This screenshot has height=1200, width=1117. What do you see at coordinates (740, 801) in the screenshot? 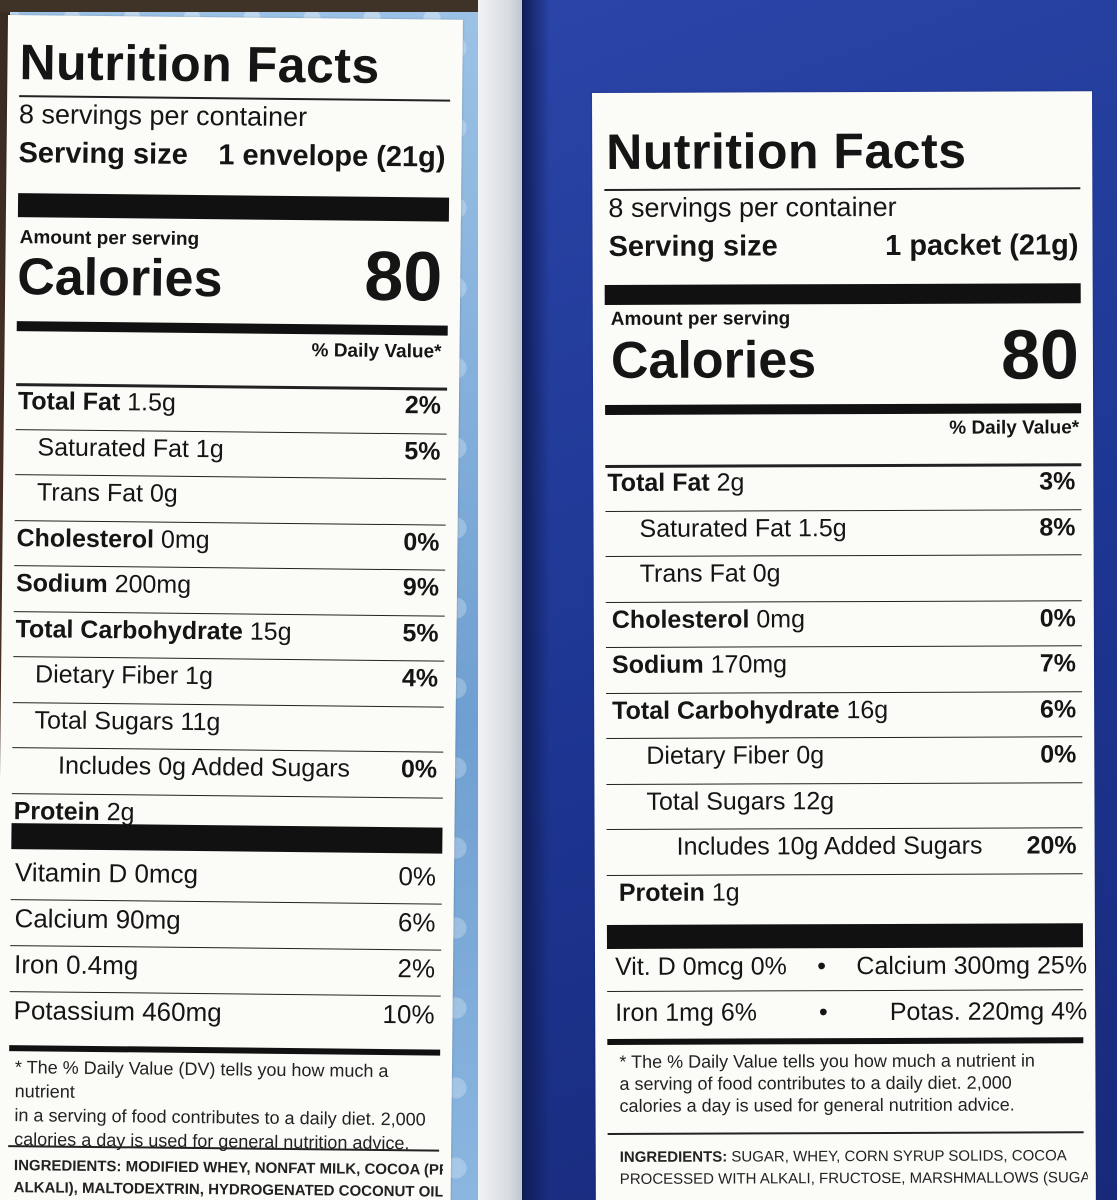
I see `right-nutrient-label: Total Sugars 12g` at bounding box center [740, 801].